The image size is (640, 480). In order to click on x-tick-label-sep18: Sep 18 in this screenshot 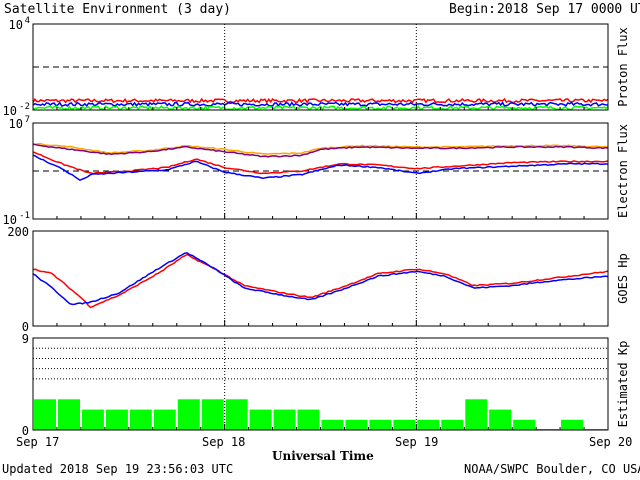, I will do `click(223, 442)`.